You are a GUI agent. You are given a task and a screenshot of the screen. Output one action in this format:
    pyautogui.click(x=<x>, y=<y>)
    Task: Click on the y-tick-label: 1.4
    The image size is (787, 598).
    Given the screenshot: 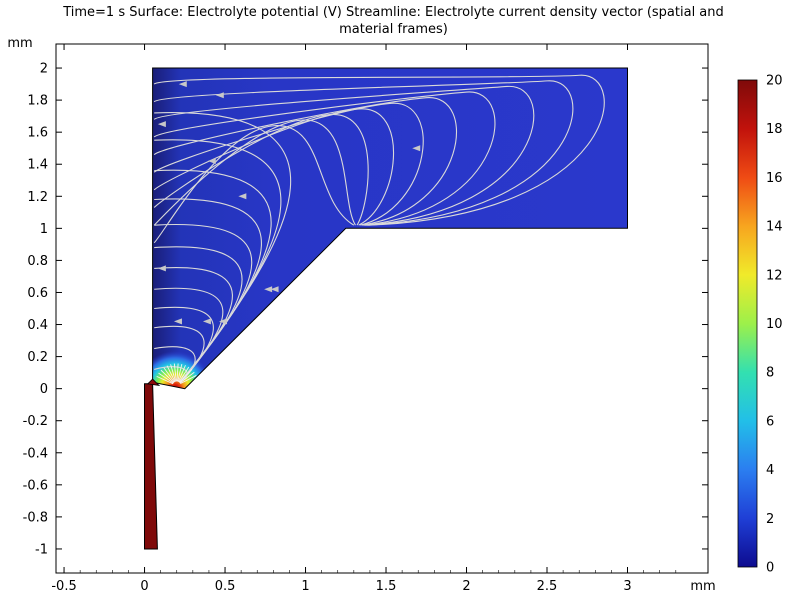 What is the action you would take?
    pyautogui.click(x=37, y=165)
    